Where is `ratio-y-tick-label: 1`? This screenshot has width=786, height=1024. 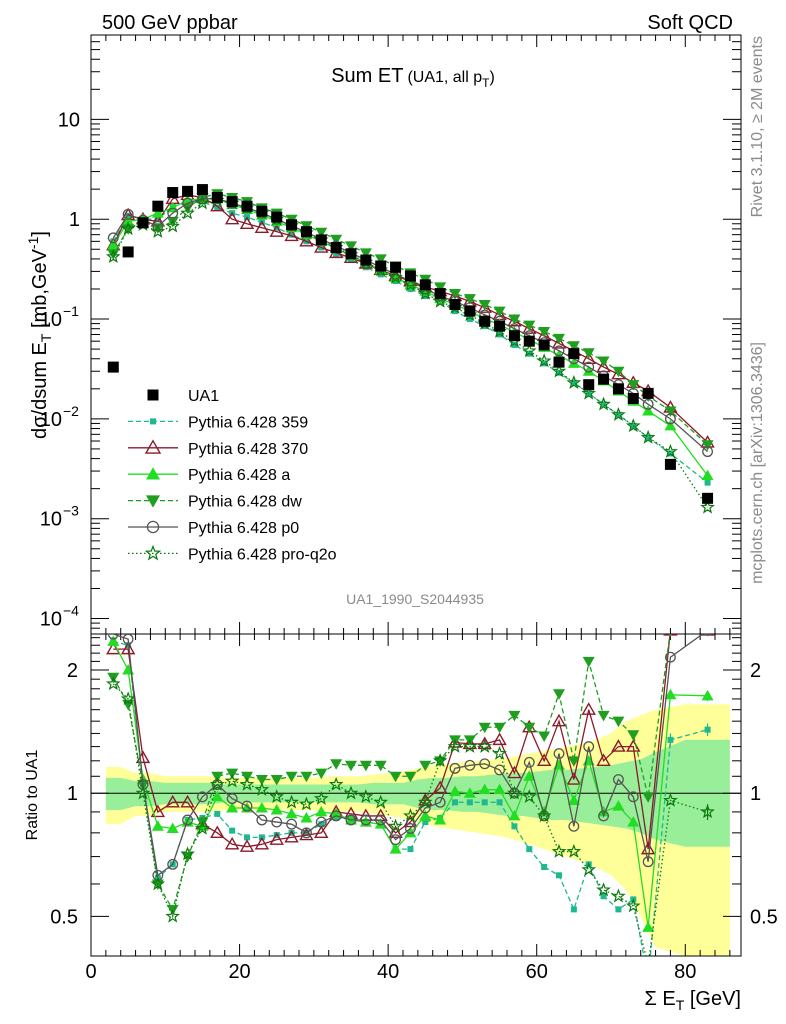 ratio-y-tick-label: 1 is located at coordinates (72, 794).